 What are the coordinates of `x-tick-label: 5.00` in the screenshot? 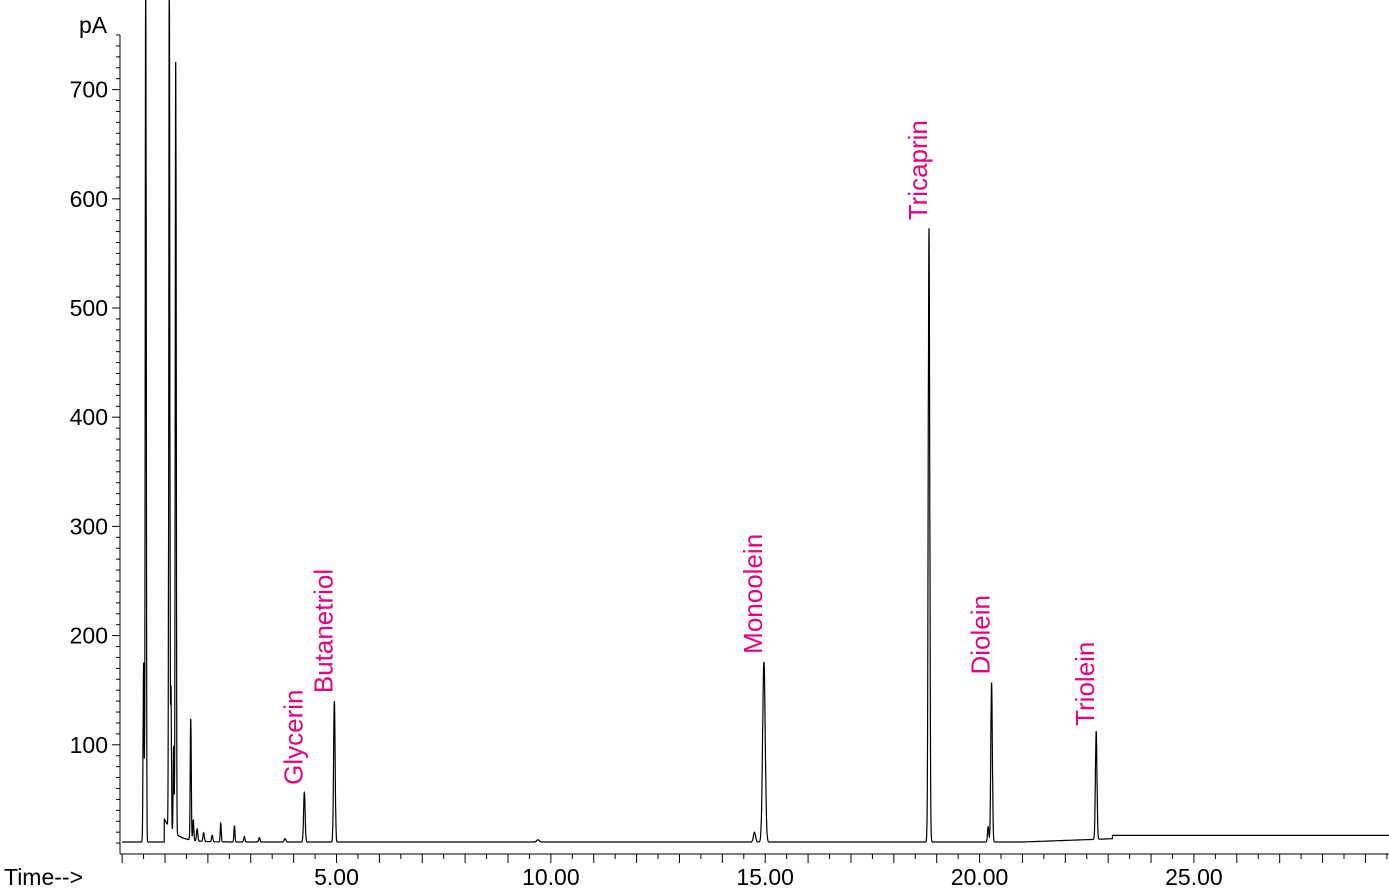 It's located at (336, 876).